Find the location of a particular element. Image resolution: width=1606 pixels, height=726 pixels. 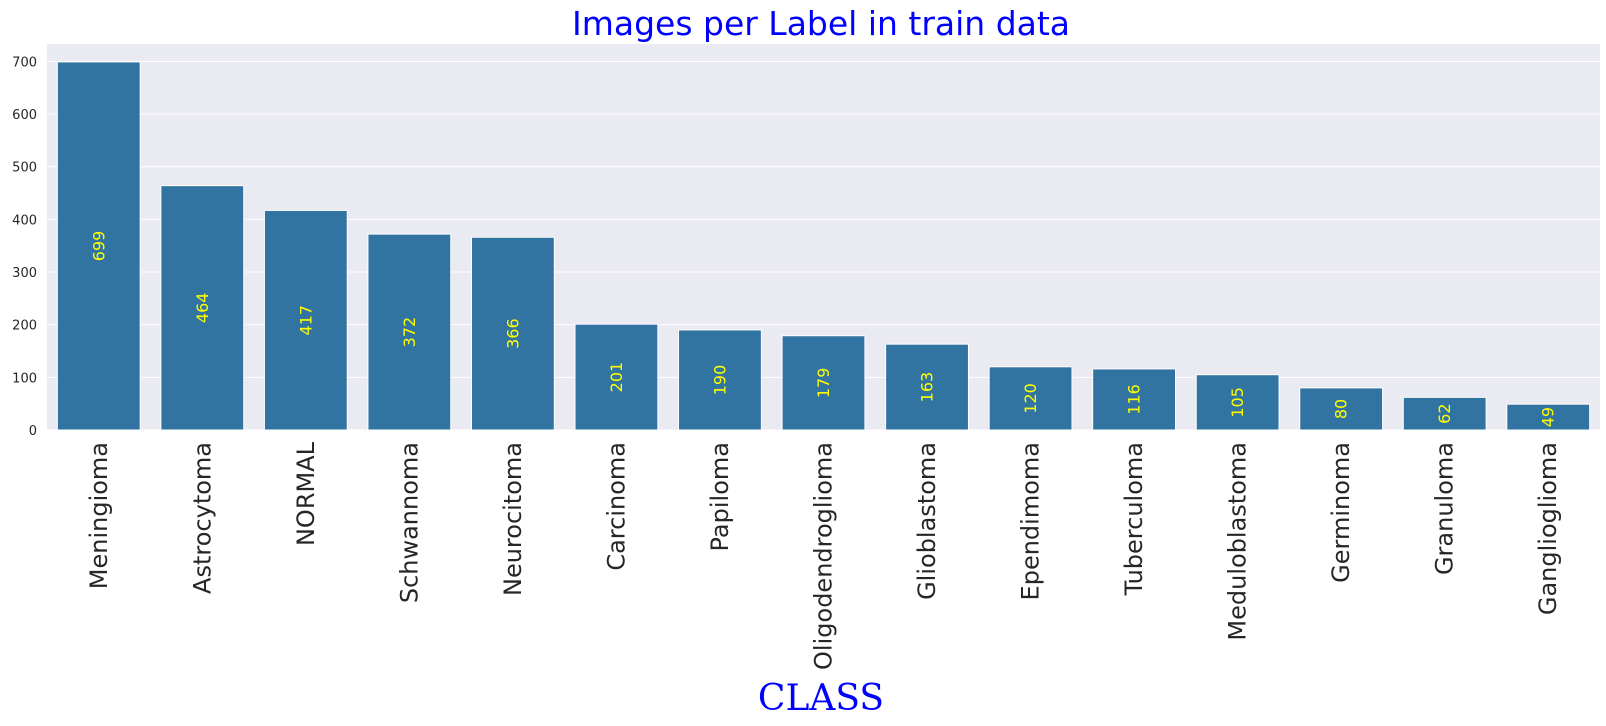

x-tick-label: Meduloblastoma is located at coordinates (1238, 541).